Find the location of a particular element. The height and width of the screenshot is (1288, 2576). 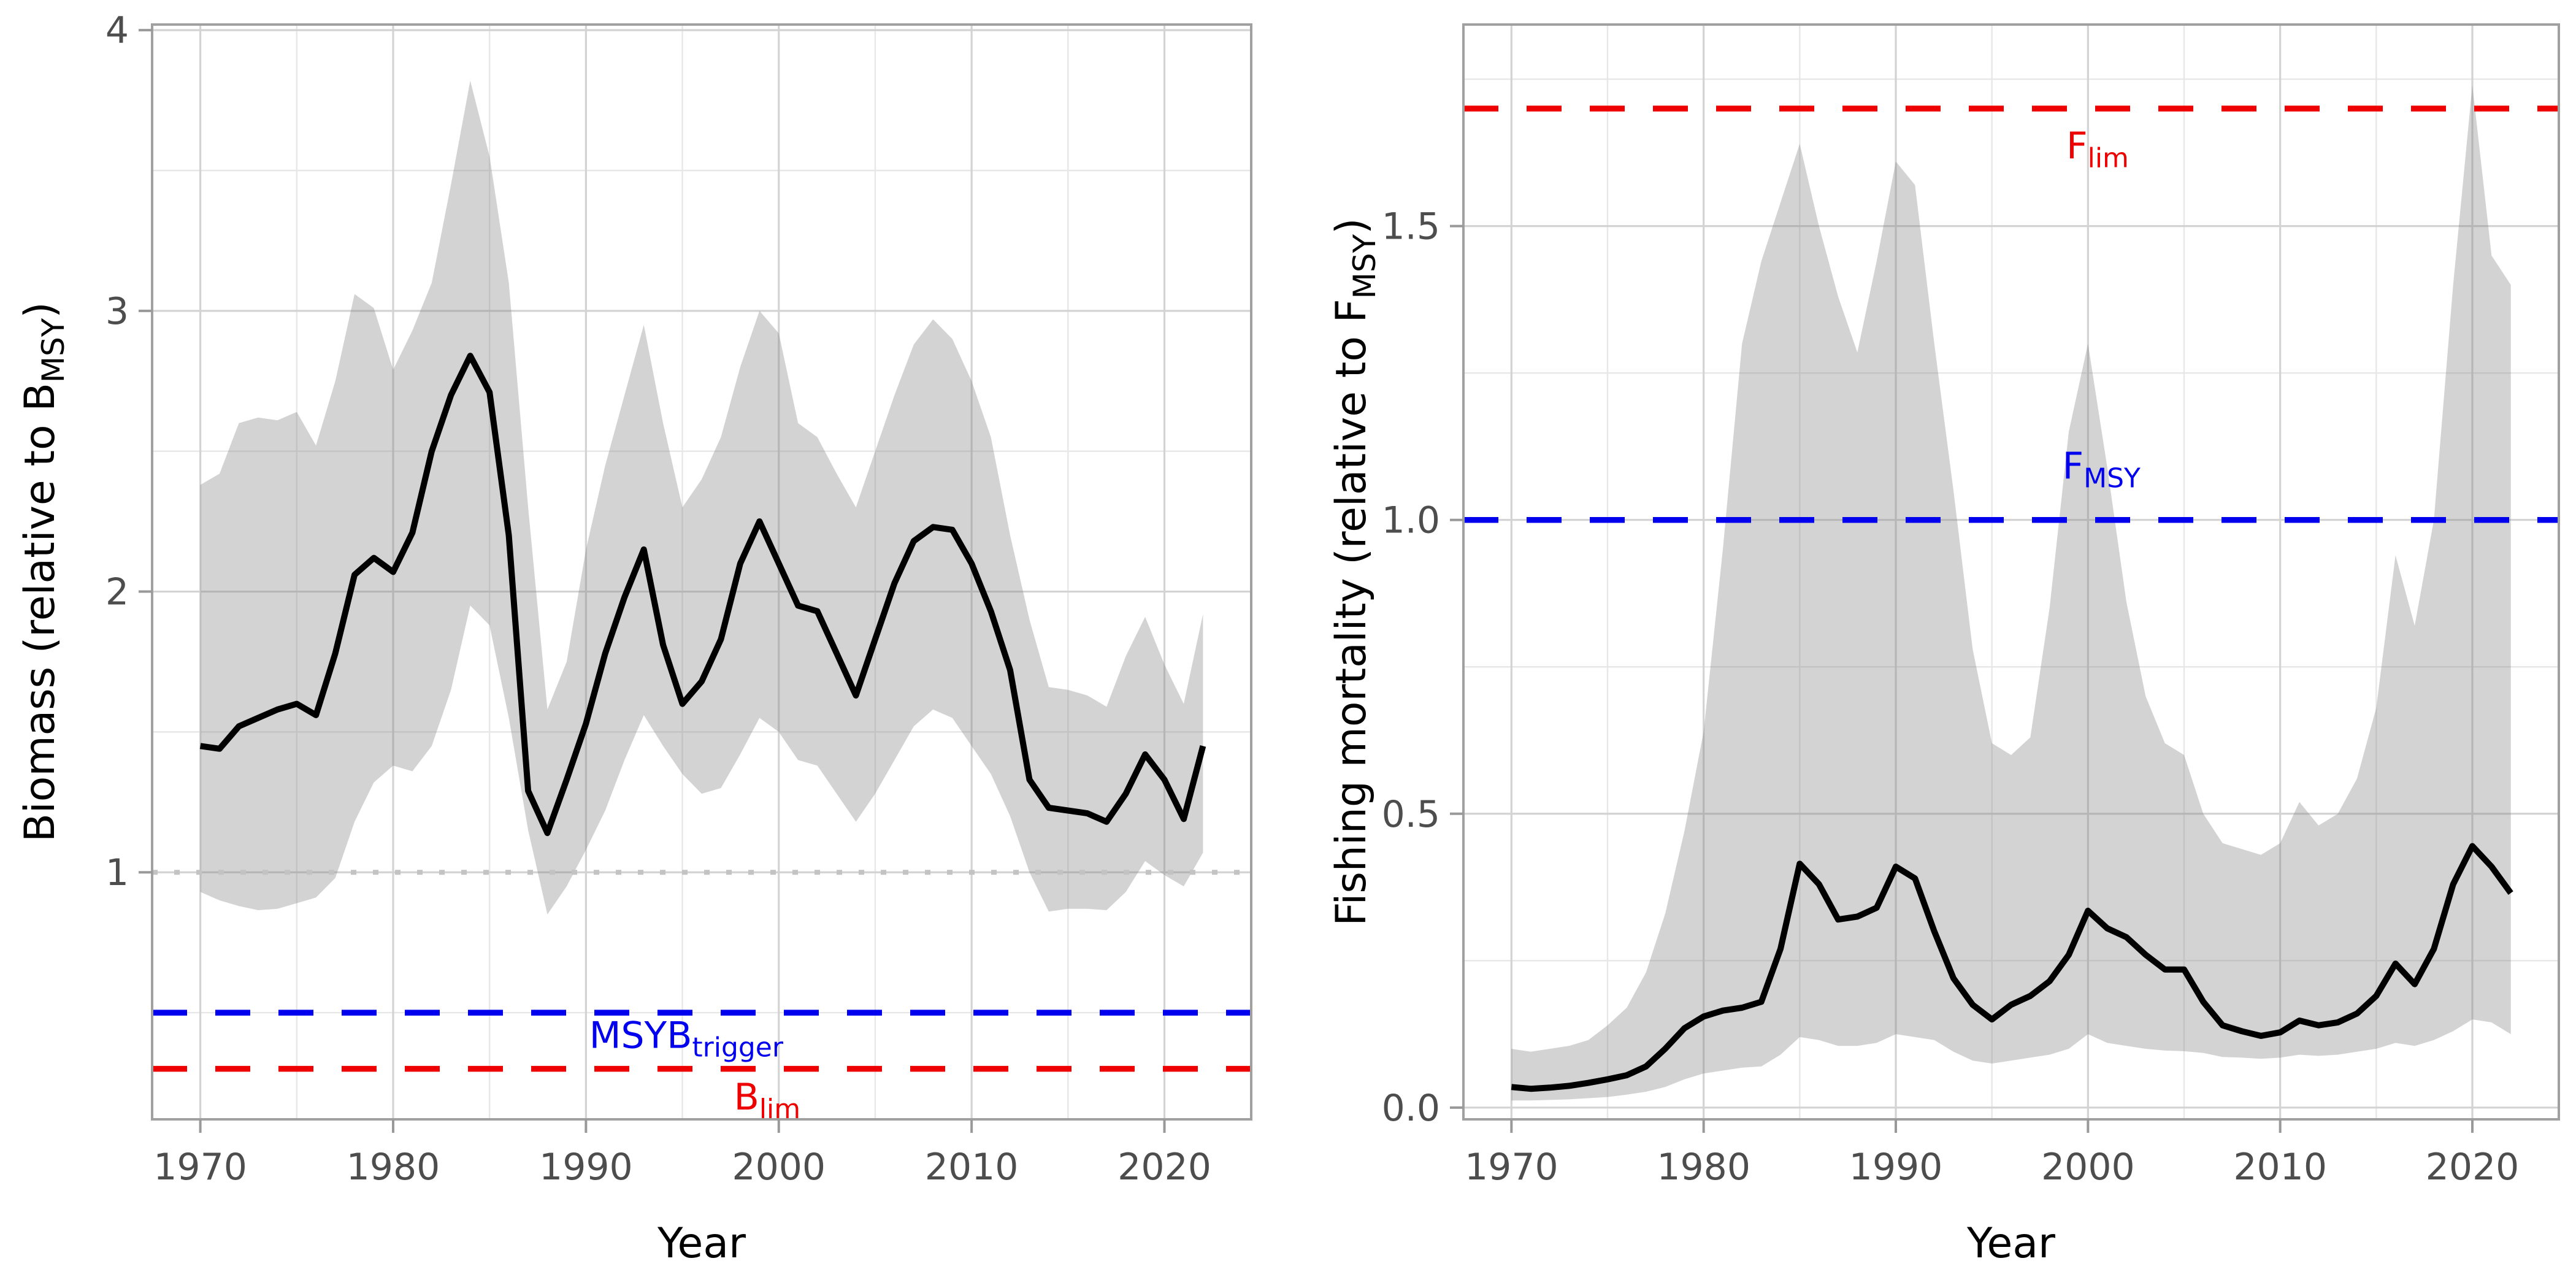

y-tick-label: 1.0 is located at coordinates (1411, 520).